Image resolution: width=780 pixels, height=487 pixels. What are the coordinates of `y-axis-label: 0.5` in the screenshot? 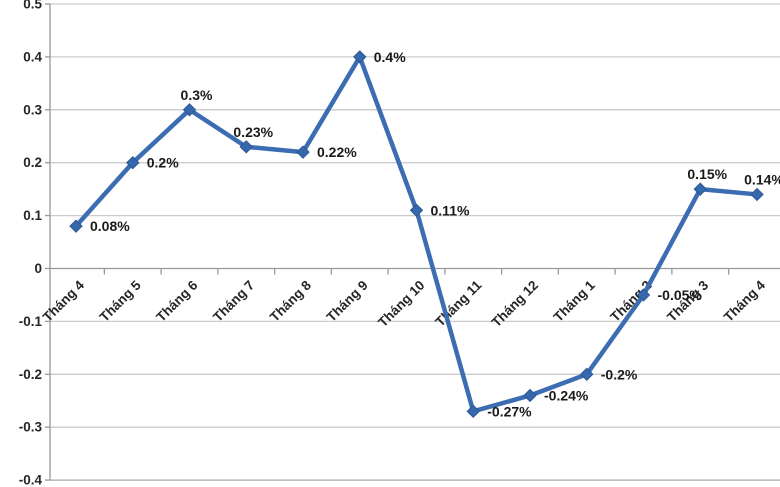 It's located at (32, 6).